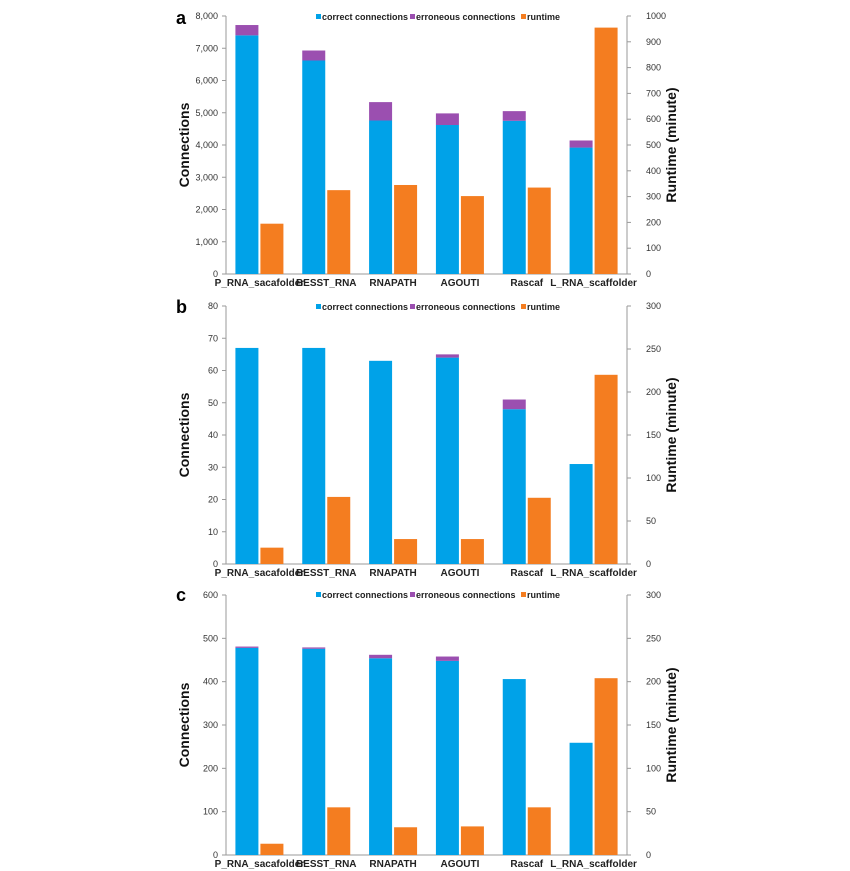 The width and height of the screenshot is (850, 871). What do you see at coordinates (206, 177) in the screenshot?
I see `y-tick-label: 3,000` at bounding box center [206, 177].